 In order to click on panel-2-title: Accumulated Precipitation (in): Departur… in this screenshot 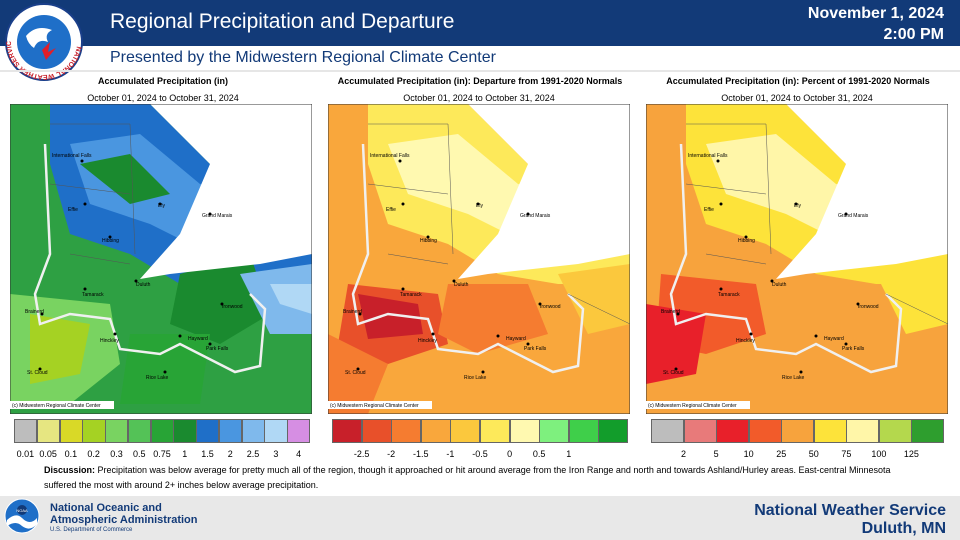, I will do `click(480, 81)`.